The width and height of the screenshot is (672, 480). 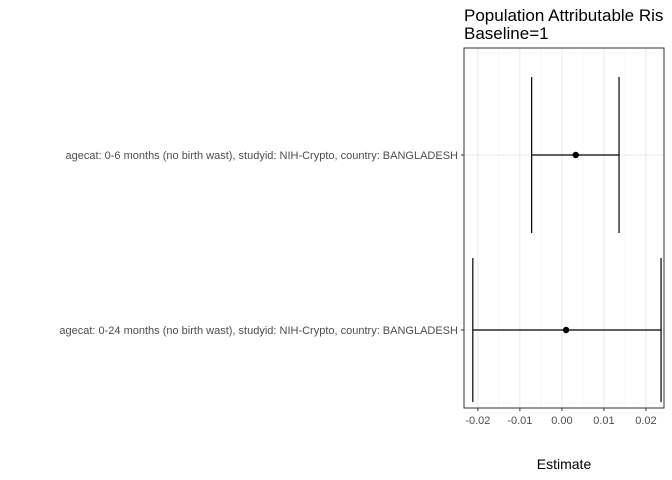 I want to click on x-axis: -0.02 -0.01 0.00 0.01 0.02, so click(x=561, y=417).